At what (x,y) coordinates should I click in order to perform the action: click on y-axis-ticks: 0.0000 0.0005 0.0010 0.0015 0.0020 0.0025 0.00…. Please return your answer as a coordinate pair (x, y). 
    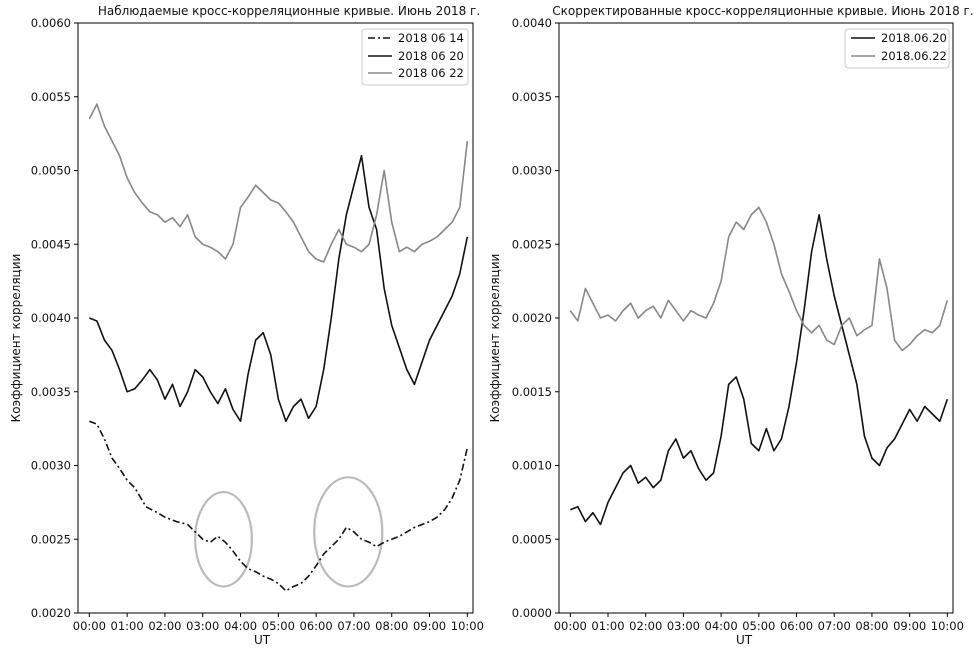
    Looking at the image, I should click on (535, 318).